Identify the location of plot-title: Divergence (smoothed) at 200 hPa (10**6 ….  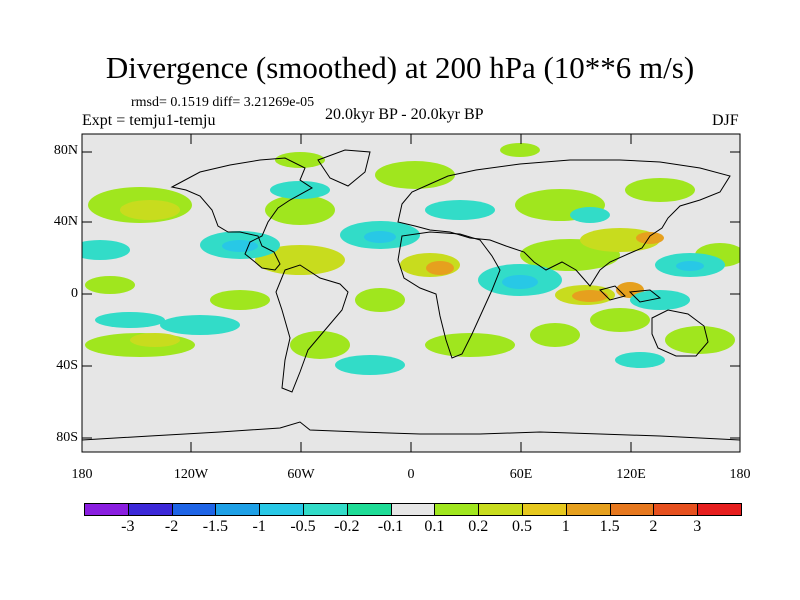
(400, 67).